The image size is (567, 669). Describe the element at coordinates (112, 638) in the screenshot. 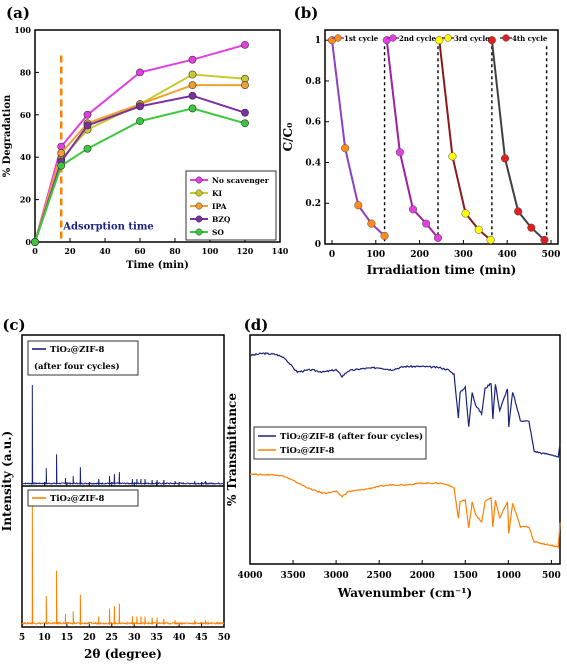

I see `x-tick-label: 25` at that location.